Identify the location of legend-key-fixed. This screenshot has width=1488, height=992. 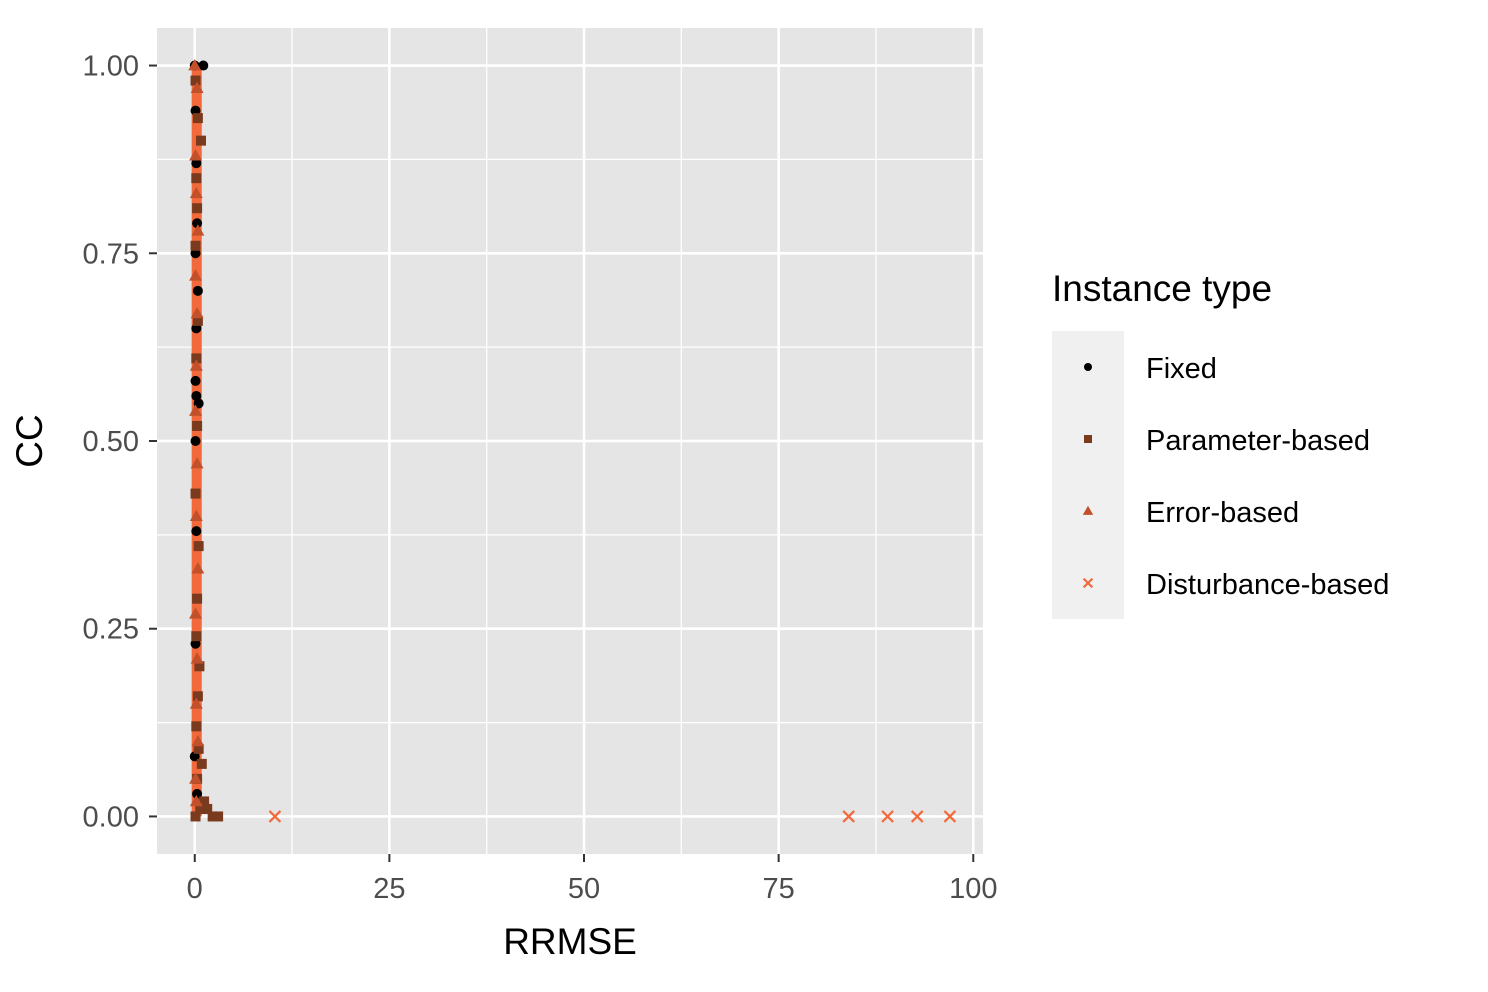
(1088, 367).